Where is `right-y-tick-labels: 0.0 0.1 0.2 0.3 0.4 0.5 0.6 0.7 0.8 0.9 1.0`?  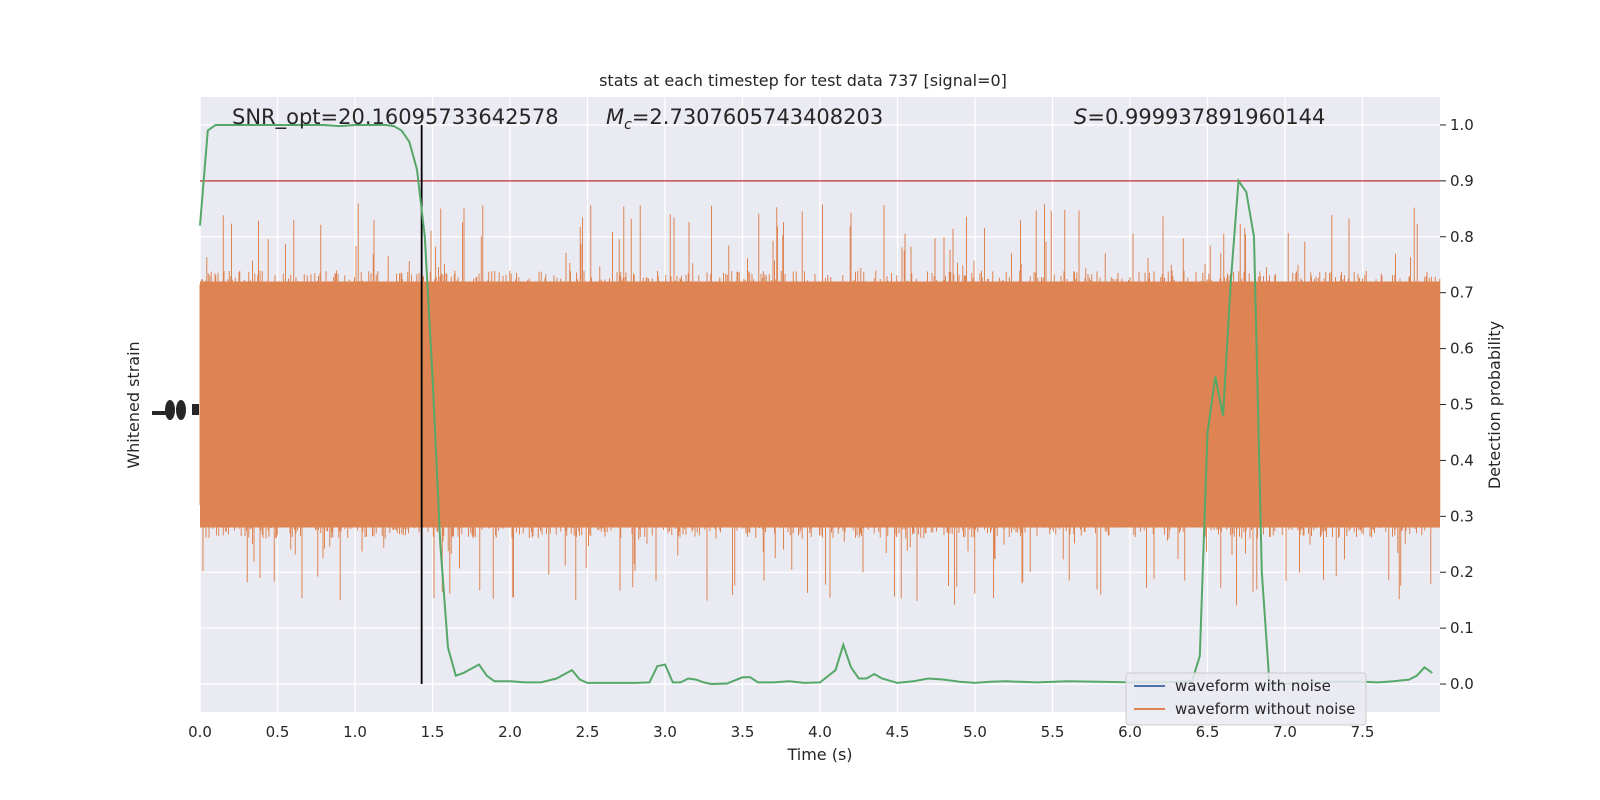 right-y-tick-labels: 0.0 0.1 0.2 0.3 0.4 0.5 0.6 0.7 0.8 0.9 1.0 is located at coordinates (1457, 404).